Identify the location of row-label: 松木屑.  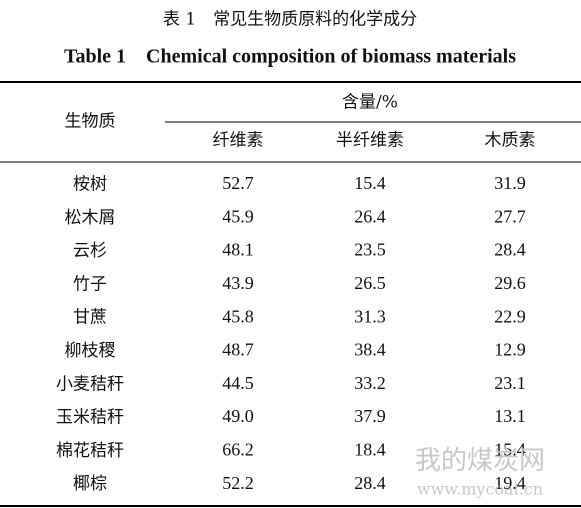
(90, 218).